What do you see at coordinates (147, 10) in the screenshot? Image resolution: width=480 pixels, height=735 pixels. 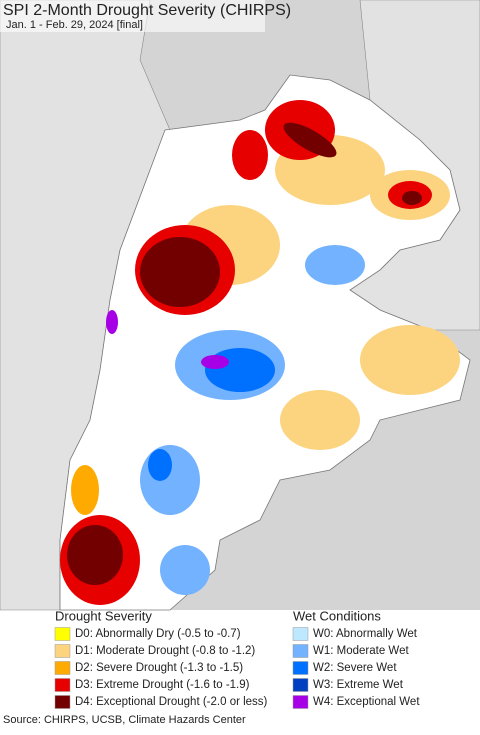 I see `title: SPI 2-Month Drought Severity (CHIRPS)` at bounding box center [147, 10].